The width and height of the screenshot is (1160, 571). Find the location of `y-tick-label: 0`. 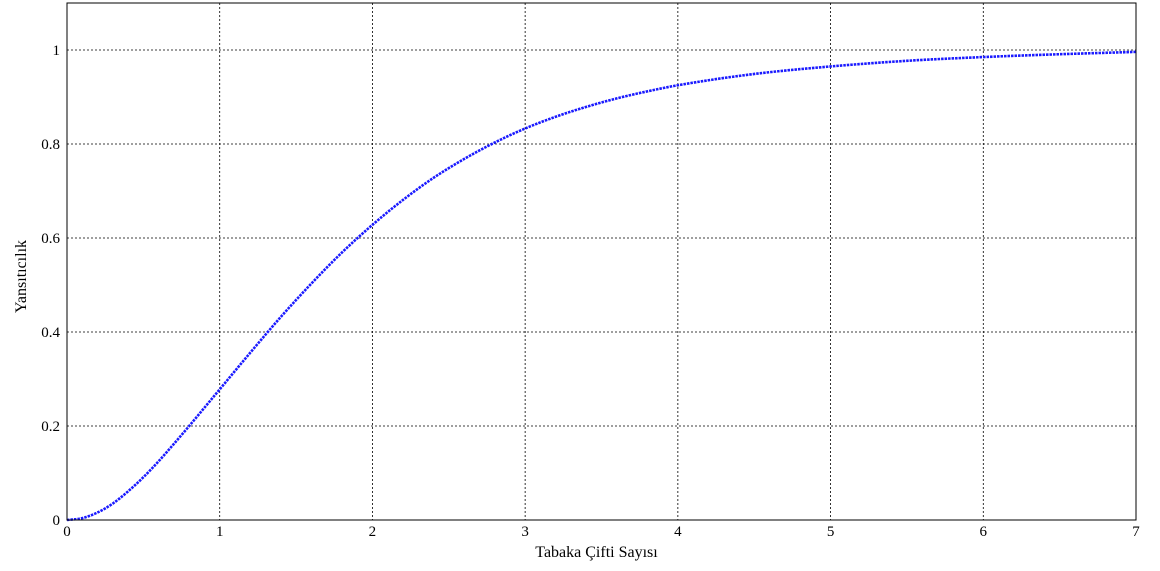

y-tick-label: 0 is located at coordinates (57, 521).